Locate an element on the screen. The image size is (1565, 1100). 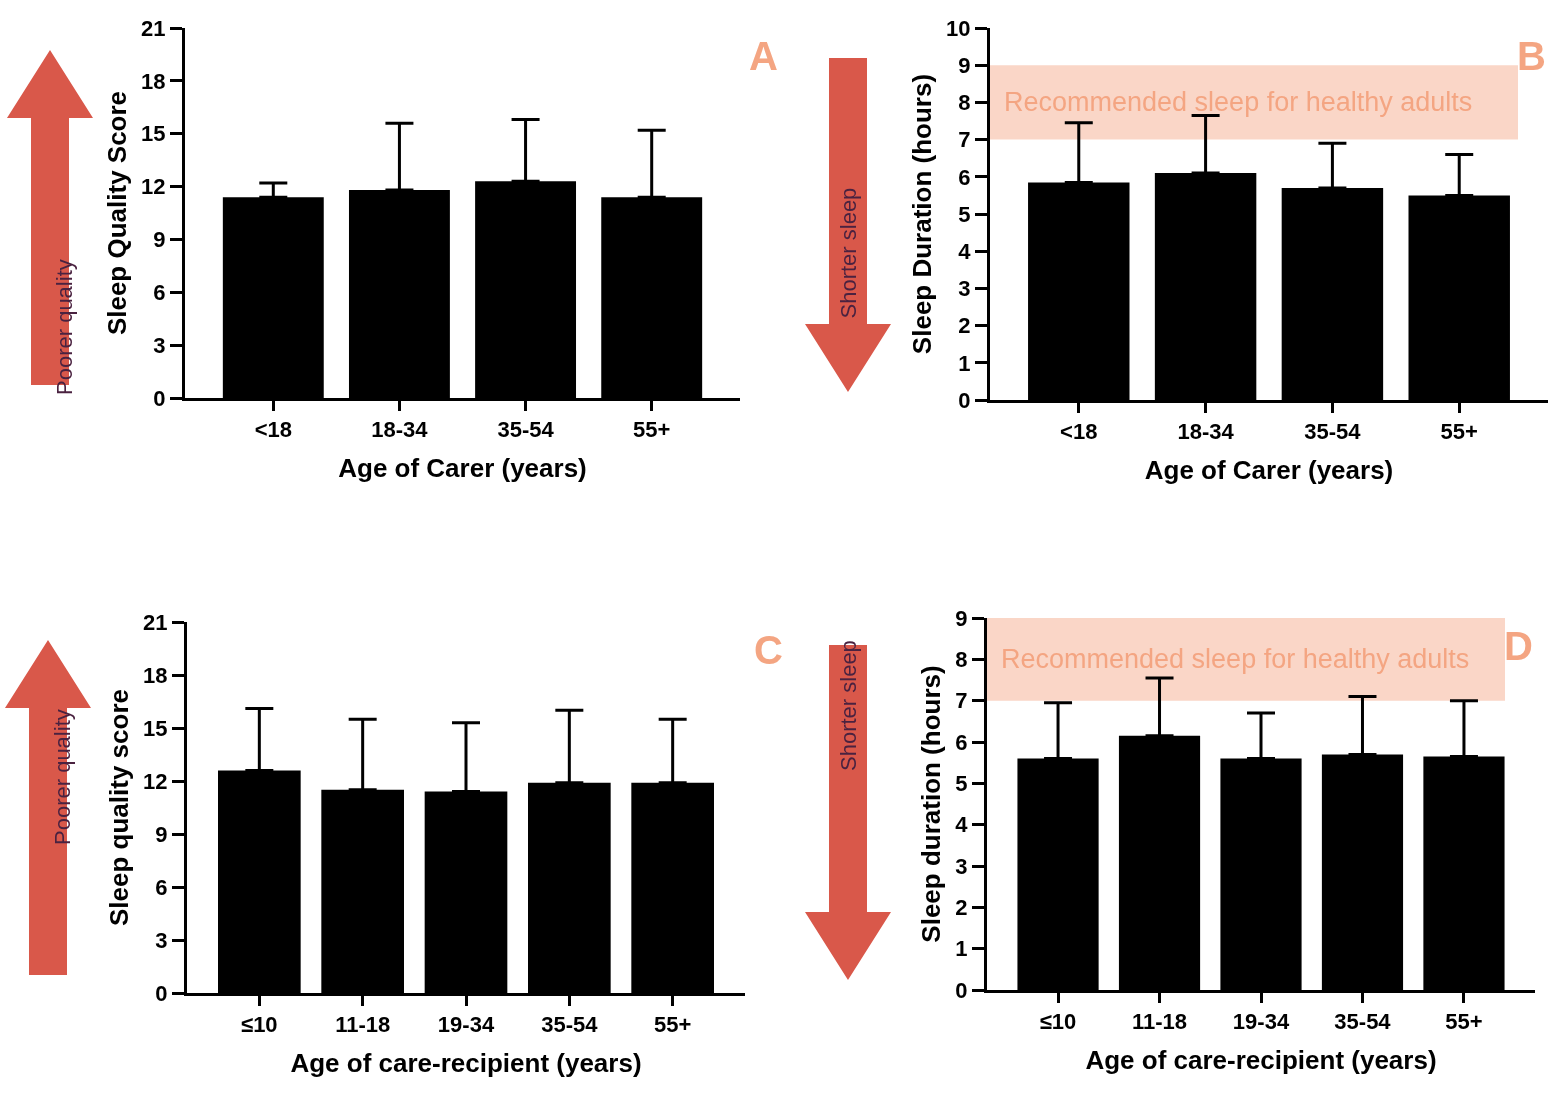
y-tick-label: 10 is located at coordinates (958, 28).